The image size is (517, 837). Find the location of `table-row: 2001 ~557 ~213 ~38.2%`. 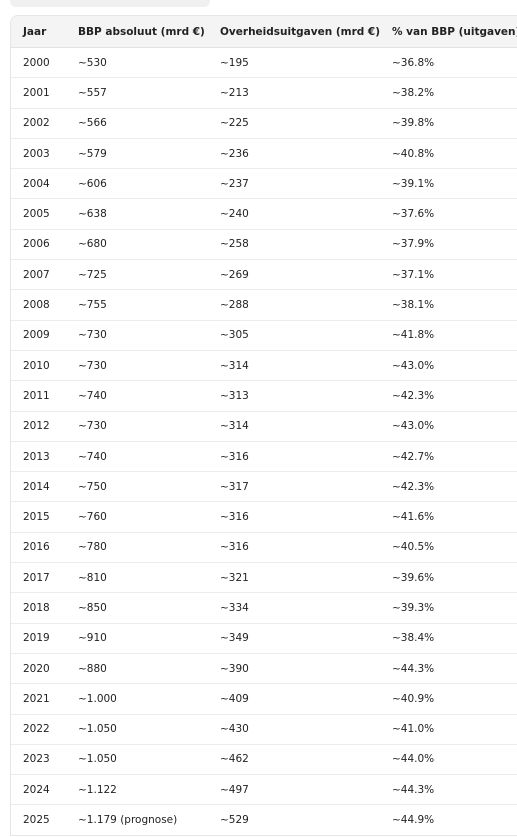

table-row: 2001 ~557 ~213 ~38.2% is located at coordinates (264, 93).